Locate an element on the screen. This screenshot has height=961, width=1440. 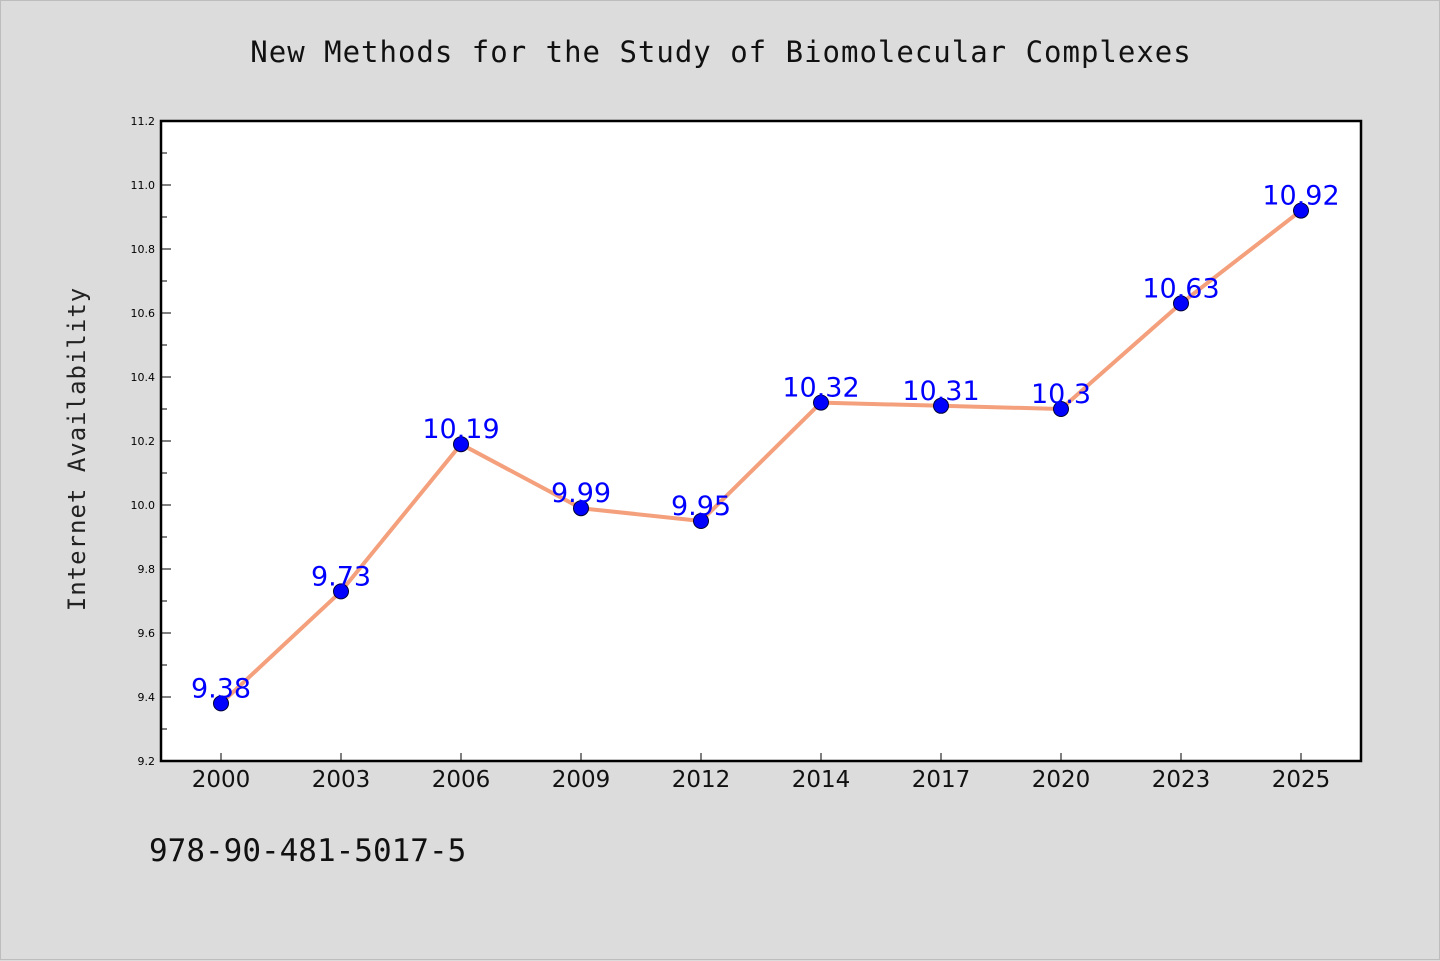
data-label: 10.63 is located at coordinates (1180, 288).